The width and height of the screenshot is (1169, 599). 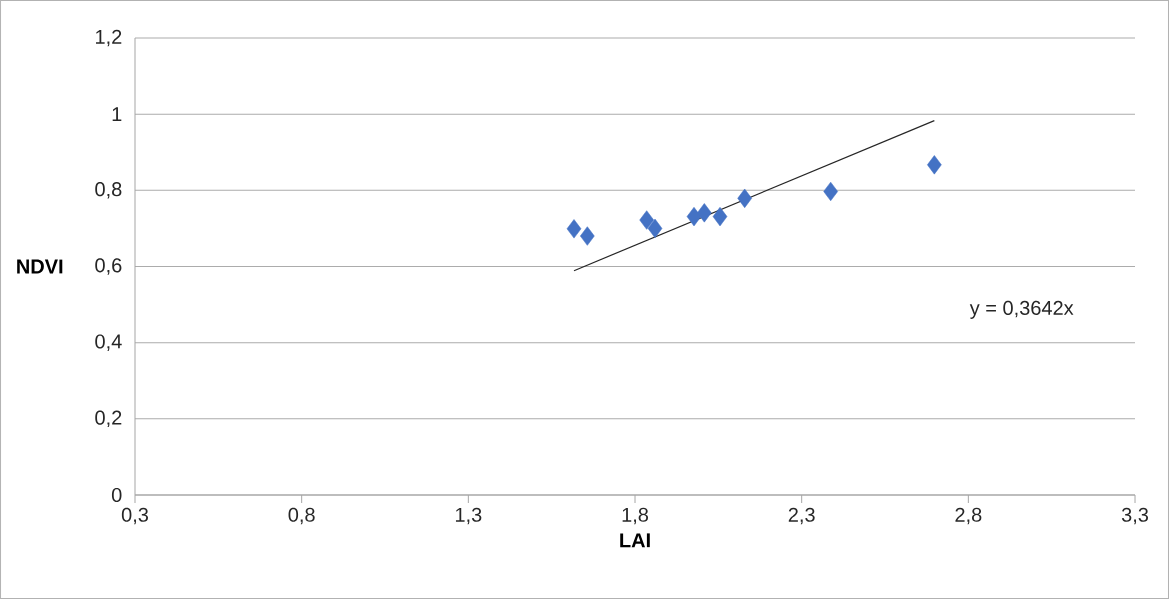 What do you see at coordinates (635, 540) in the screenshot?
I see `x-axis-title: LAI` at bounding box center [635, 540].